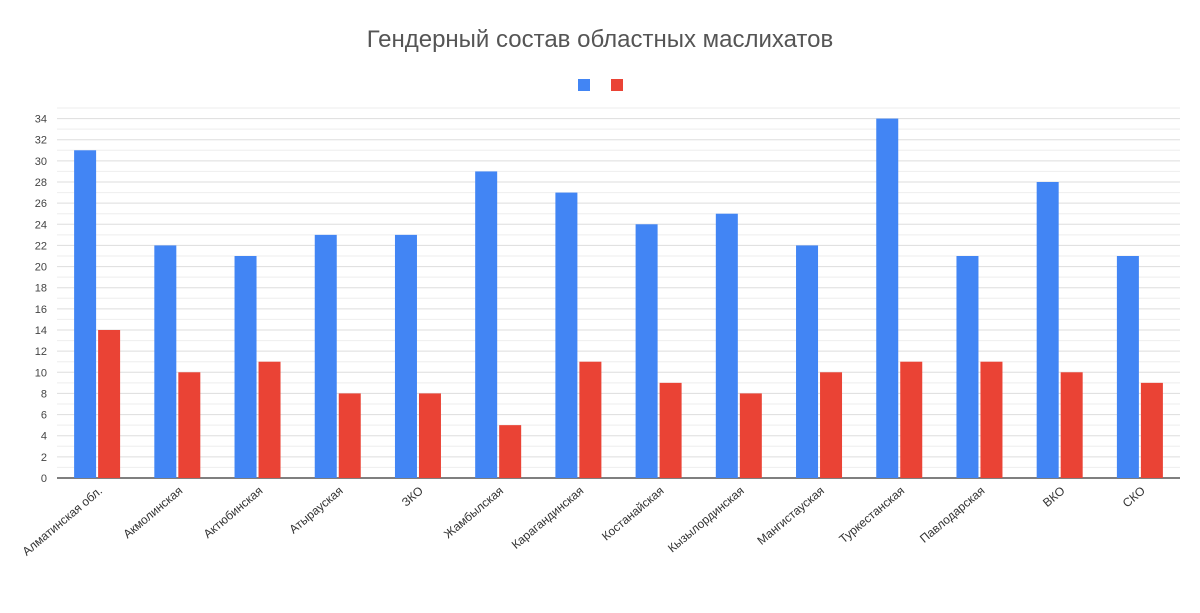 The height and width of the screenshot is (613, 1200). What do you see at coordinates (44, 437) in the screenshot?
I see `y-tick-label: 4` at bounding box center [44, 437].